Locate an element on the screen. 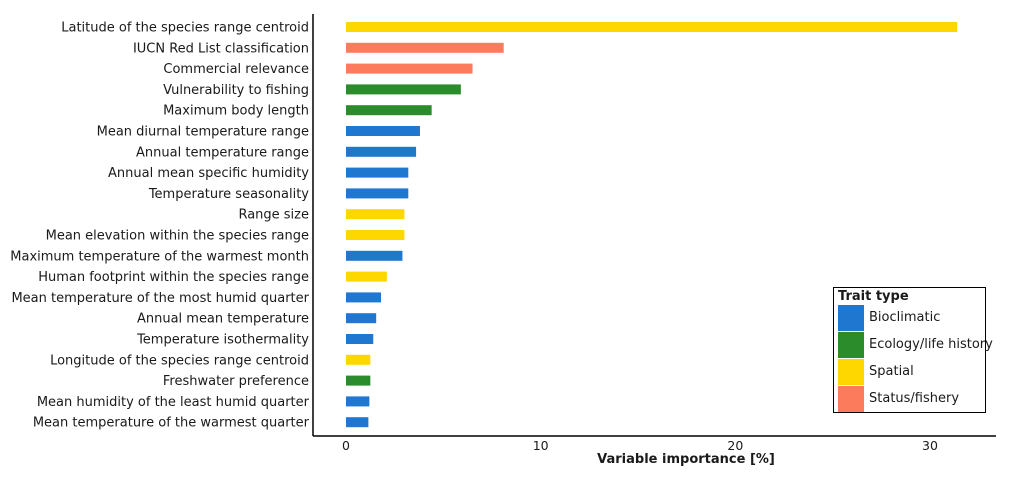  category-label: Mean elevation within the species range is located at coordinates (177, 236).